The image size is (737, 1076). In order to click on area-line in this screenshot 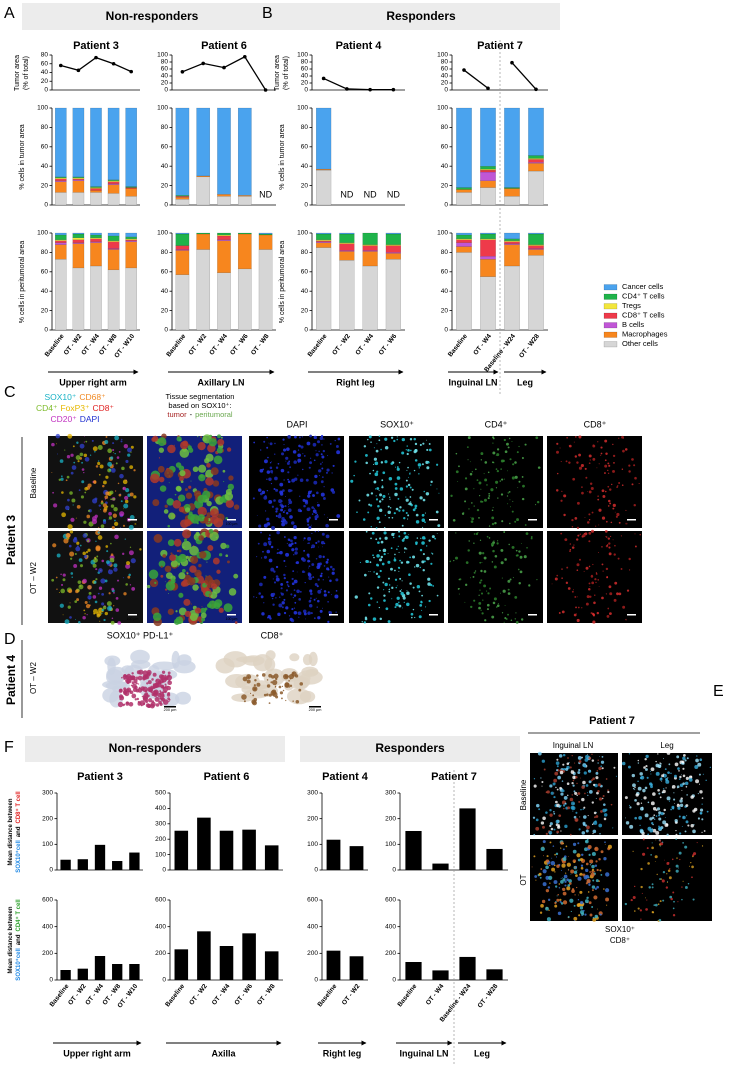, I will do `click(96, 65)`.